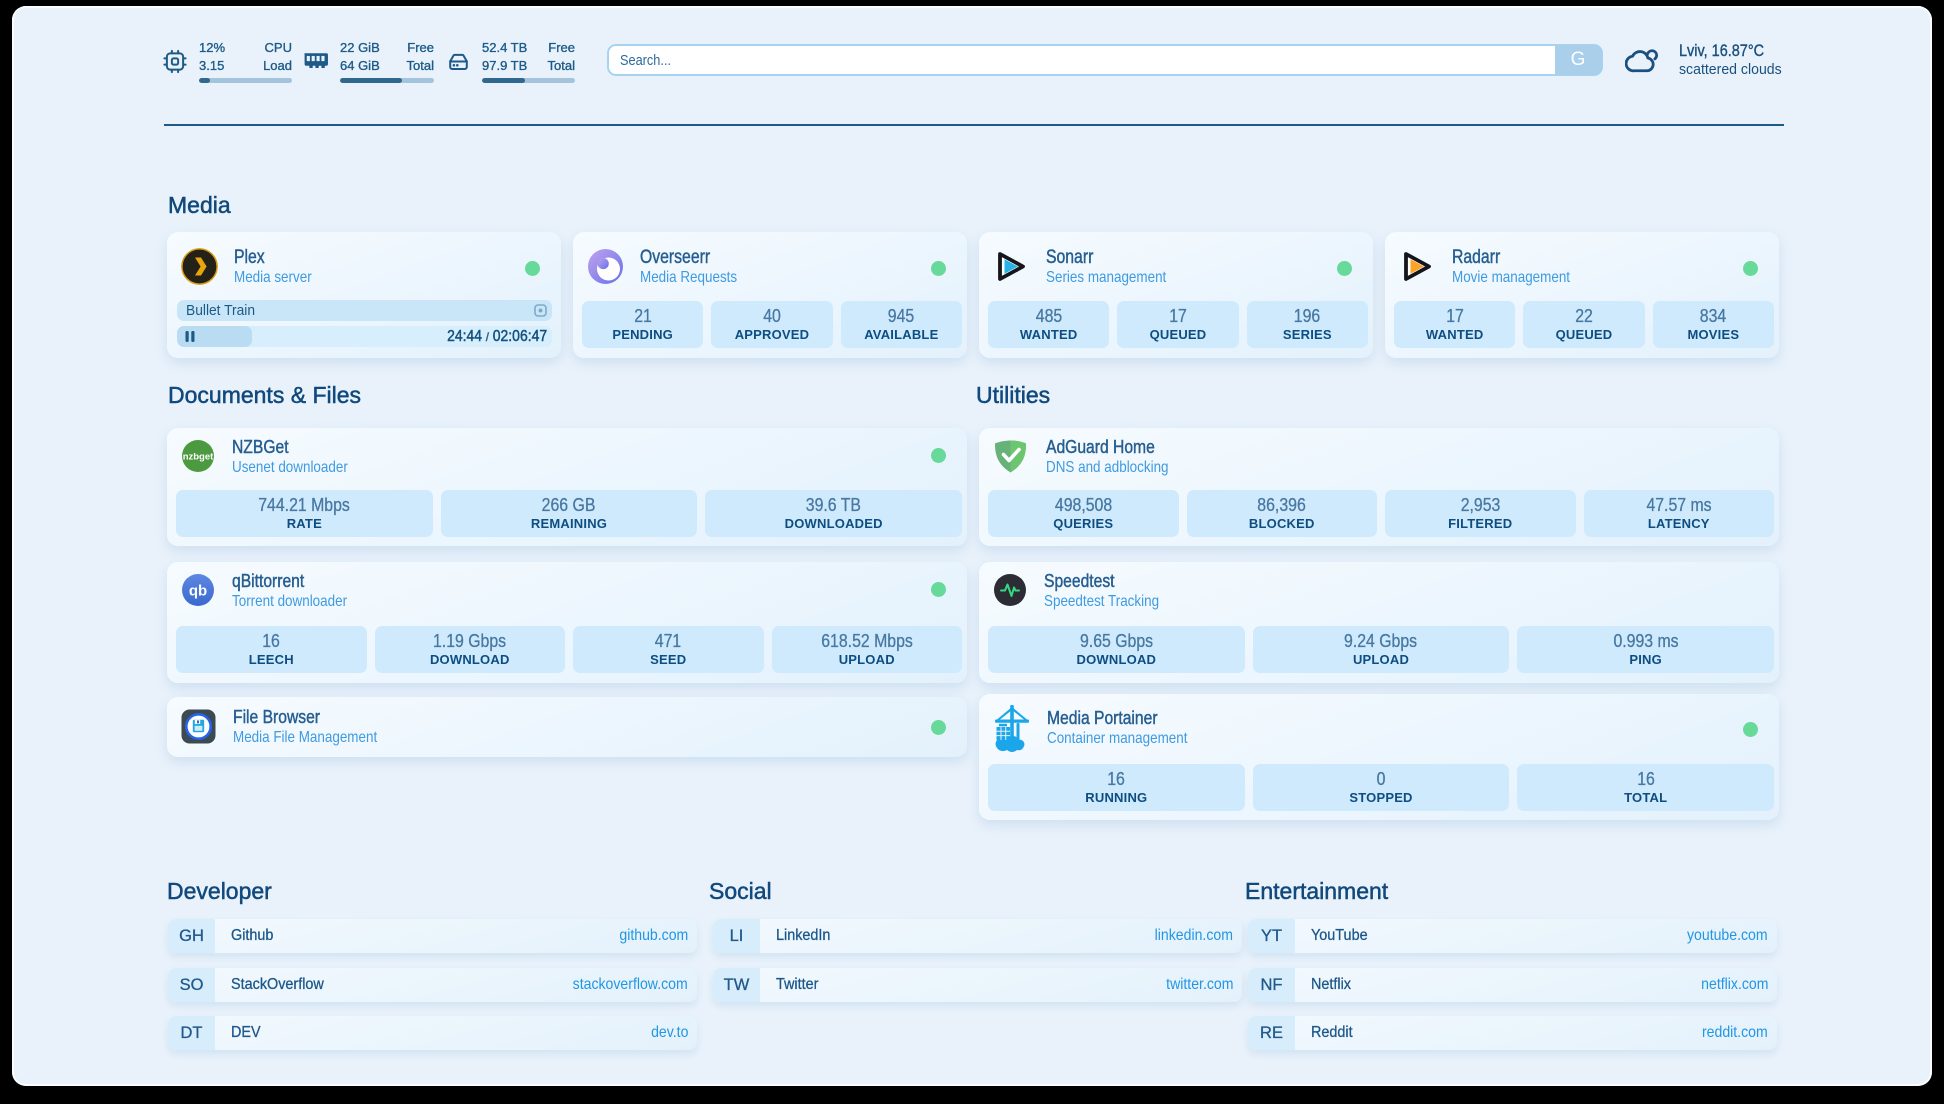 Image resolution: width=1944 pixels, height=1104 pixels. Describe the element at coordinates (198, 457) in the screenshot. I see `svg-text: nzbget` at that location.